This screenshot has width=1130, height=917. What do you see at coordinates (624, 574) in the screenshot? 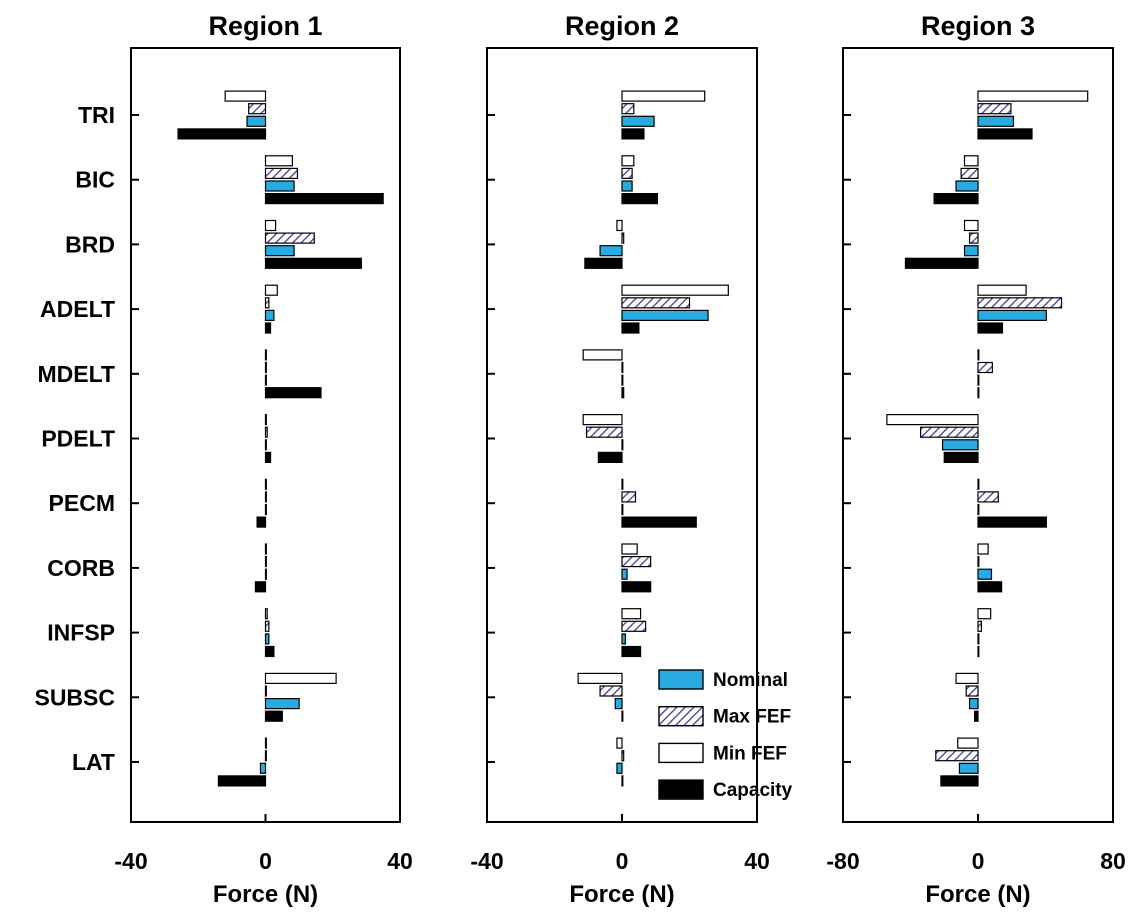
I see `region-2-bar-nominal-corb` at bounding box center [624, 574].